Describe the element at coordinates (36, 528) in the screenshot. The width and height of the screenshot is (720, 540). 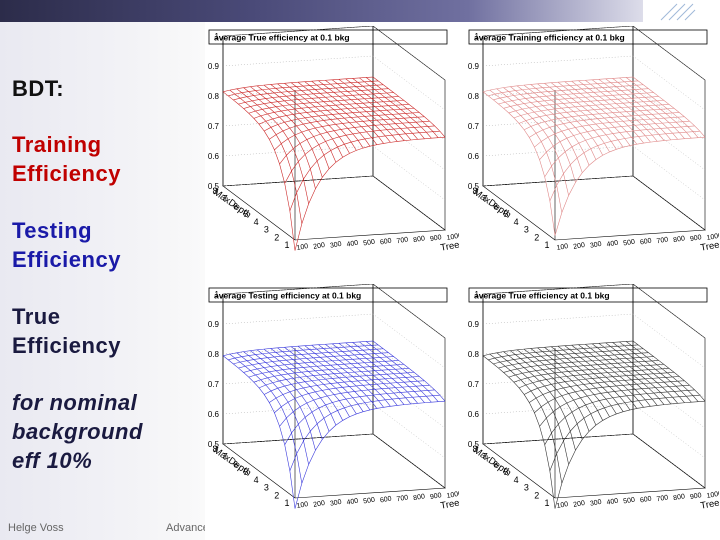
I see `footer-author: Helge Voss` at that location.